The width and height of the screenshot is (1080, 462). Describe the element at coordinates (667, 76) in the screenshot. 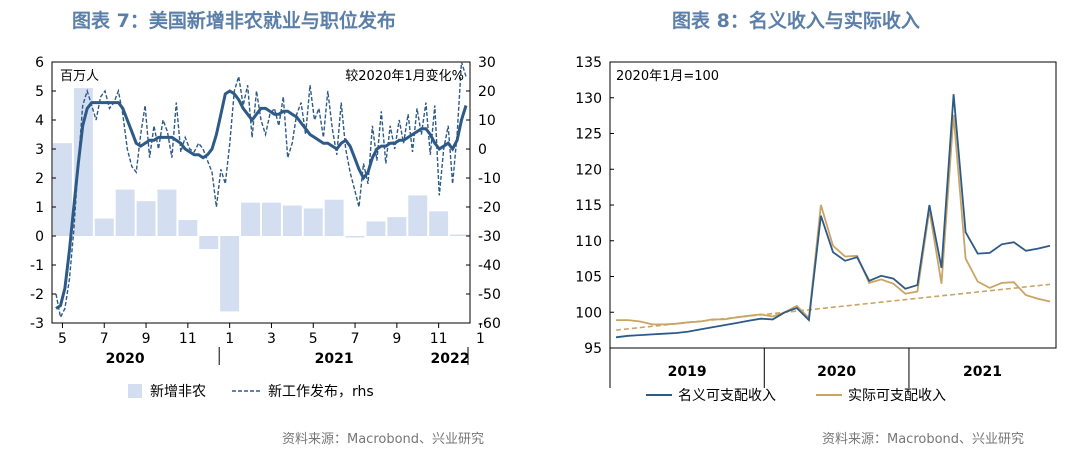

I see `index-label: 2020年1月=100` at that location.